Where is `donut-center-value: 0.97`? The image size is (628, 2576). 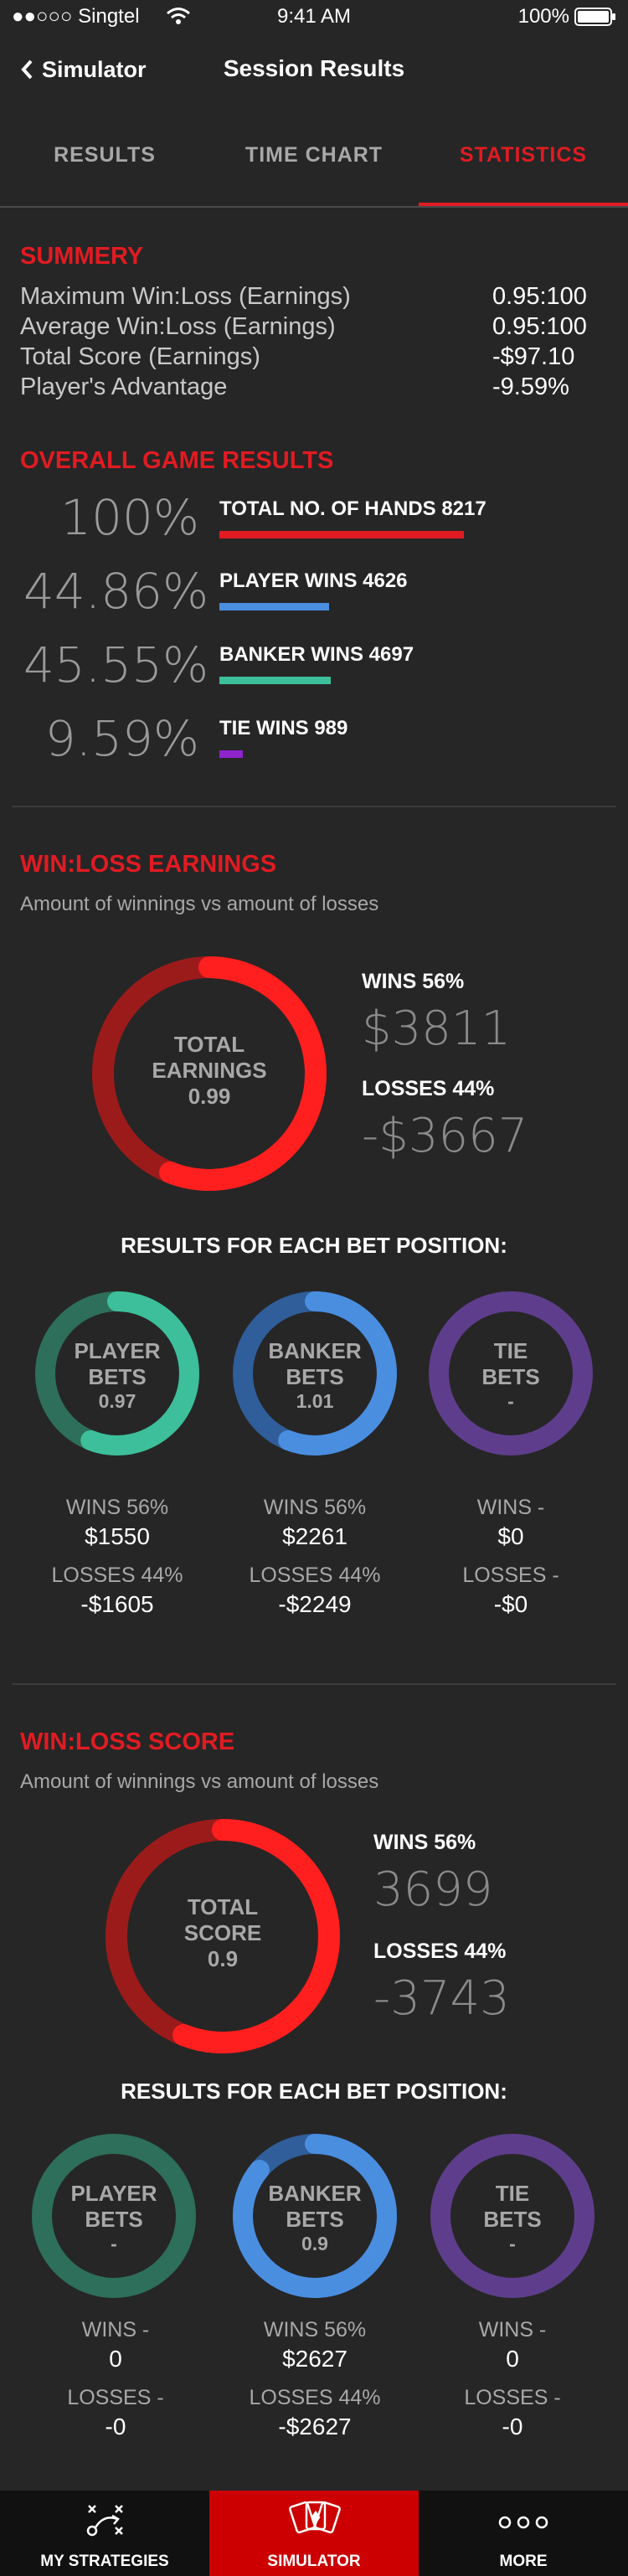 donut-center-value: 0.97 is located at coordinates (117, 1401).